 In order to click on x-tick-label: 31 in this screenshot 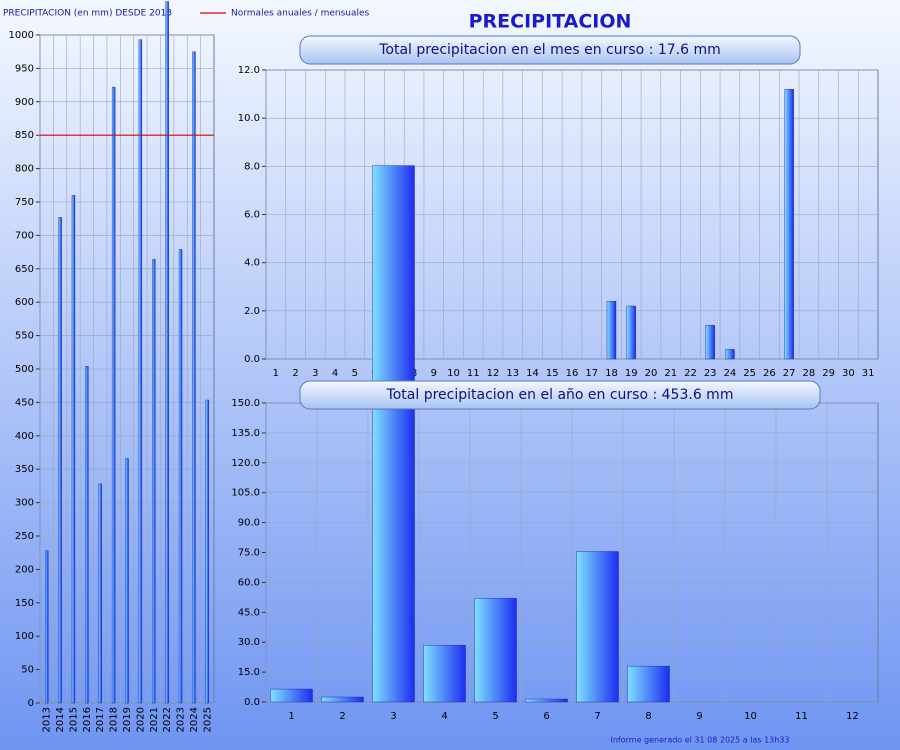, I will do `click(868, 373)`.